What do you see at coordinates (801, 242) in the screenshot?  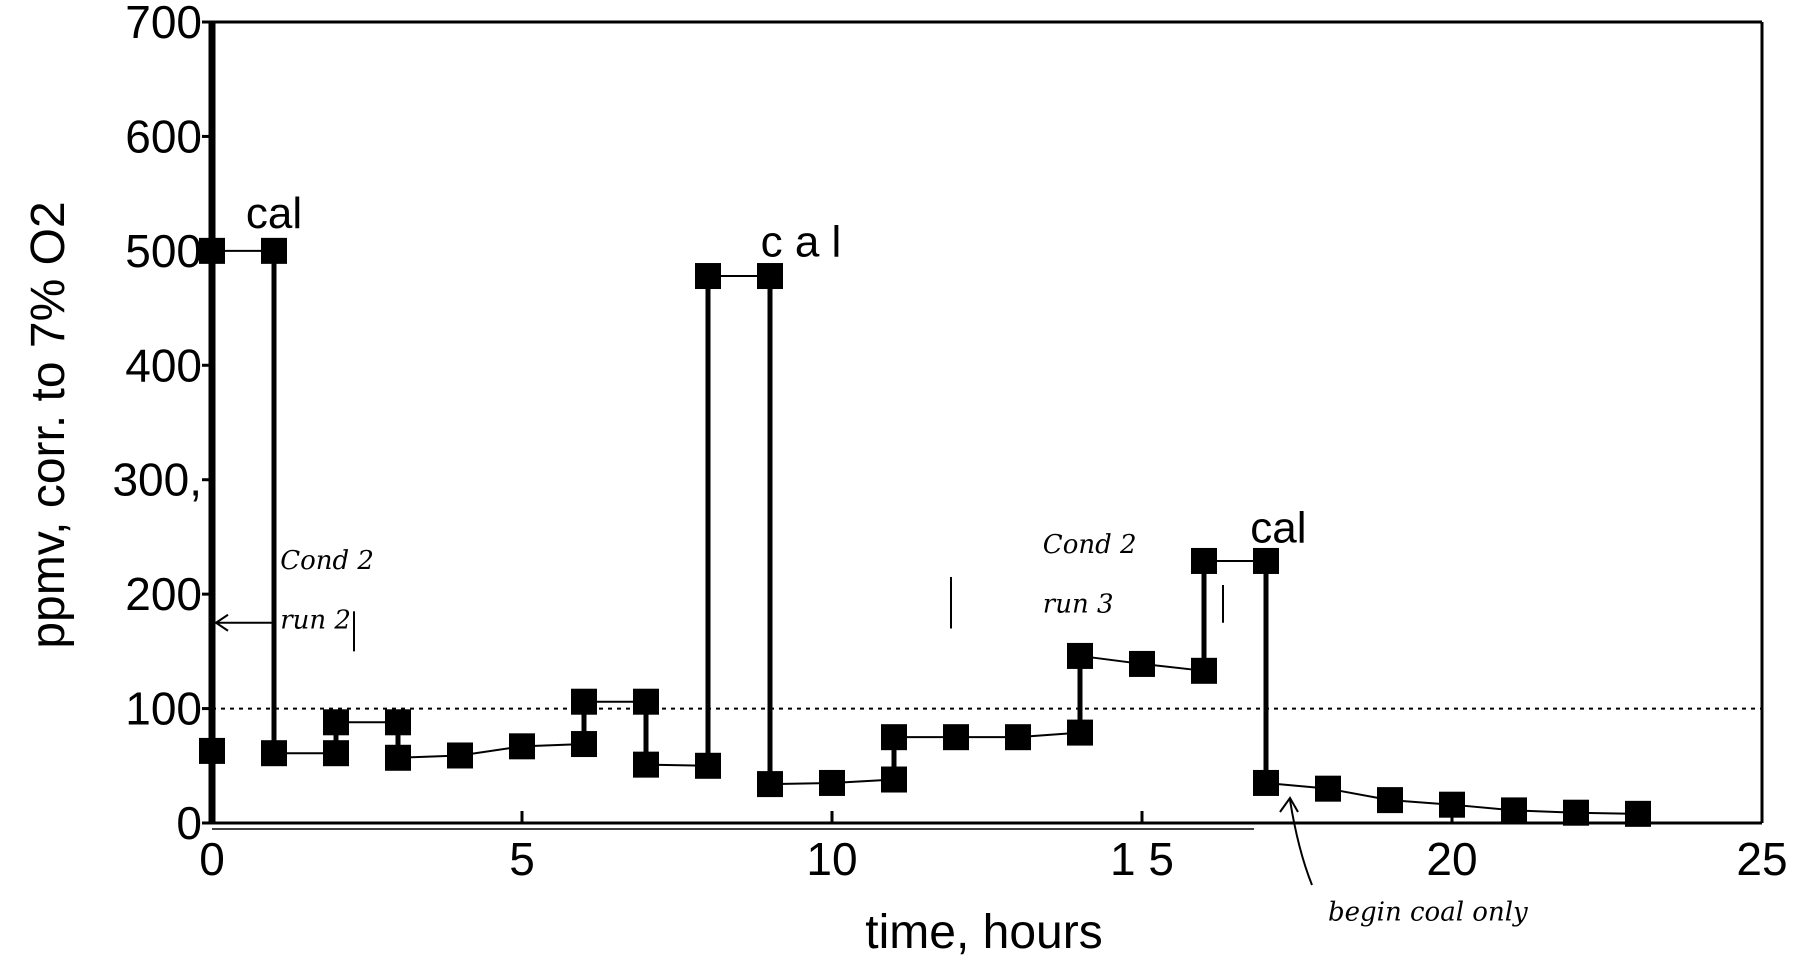 I see `cal-annotation: c a l` at bounding box center [801, 242].